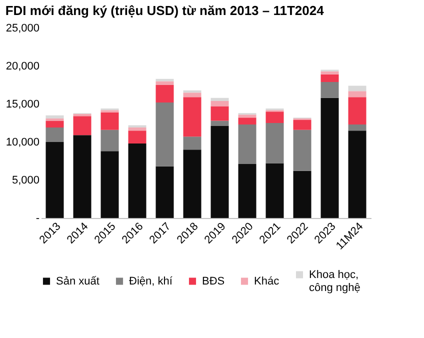 The height and width of the screenshot is (338, 424). I want to click on y-tick-label: 5,000, so click(26, 180).